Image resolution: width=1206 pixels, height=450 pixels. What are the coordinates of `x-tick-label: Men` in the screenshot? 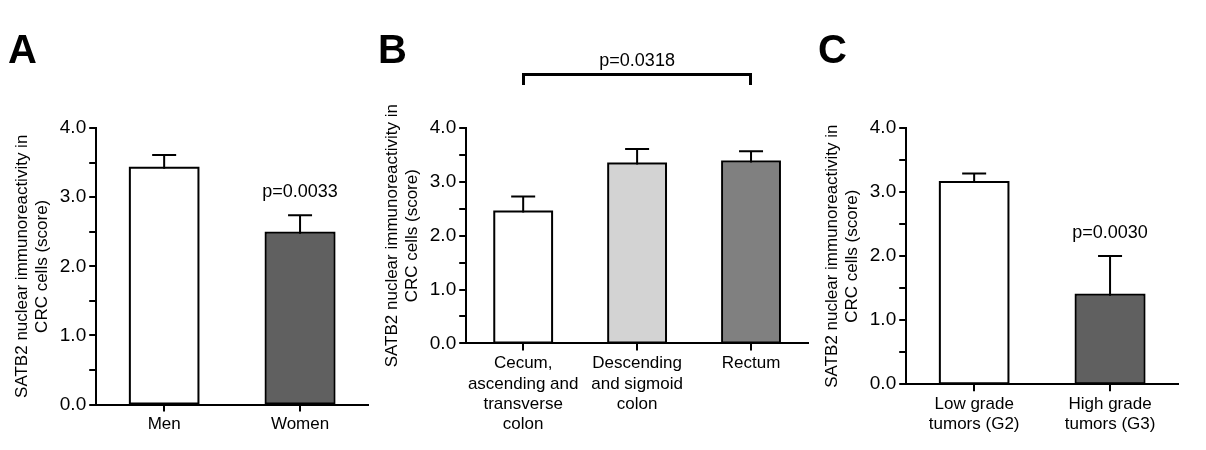 It's located at (164, 424).